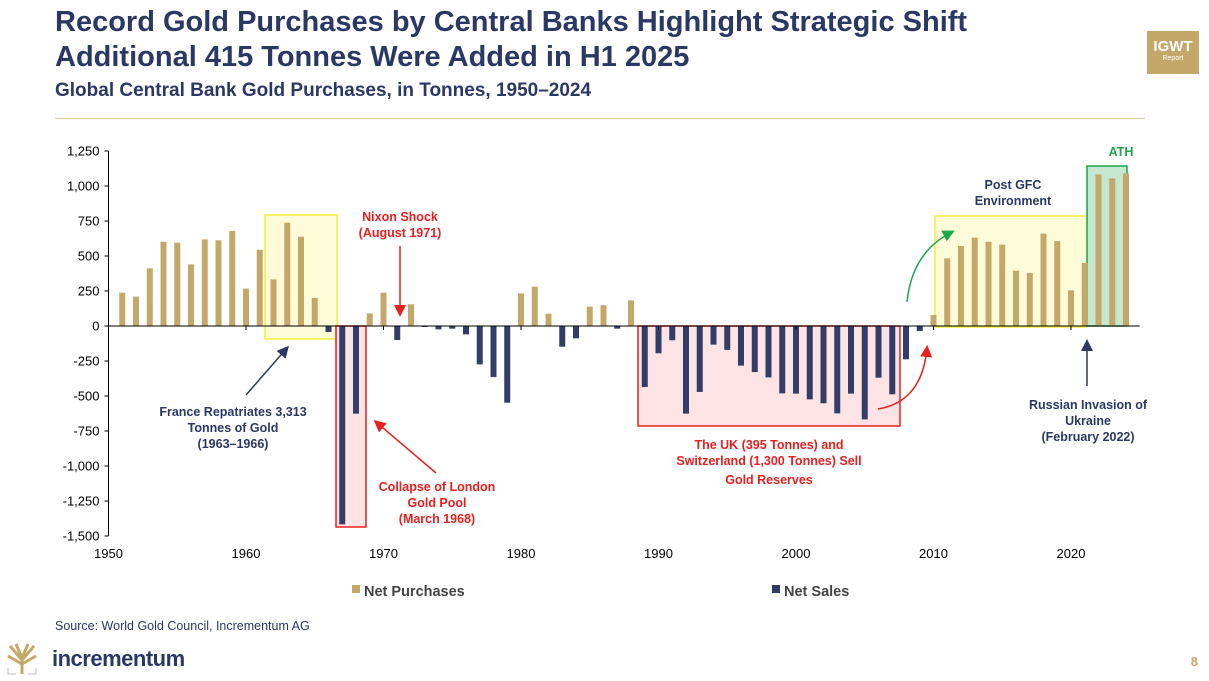  Describe the element at coordinates (562, 336) in the screenshot. I see `bar-1983` at that location.